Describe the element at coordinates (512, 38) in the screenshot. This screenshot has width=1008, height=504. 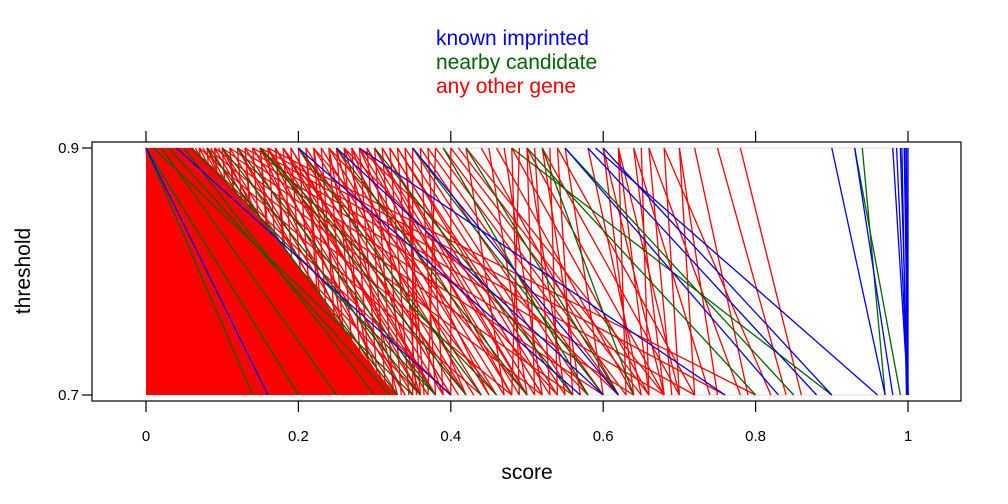
I see `legend-entry: known imprinted` at that location.